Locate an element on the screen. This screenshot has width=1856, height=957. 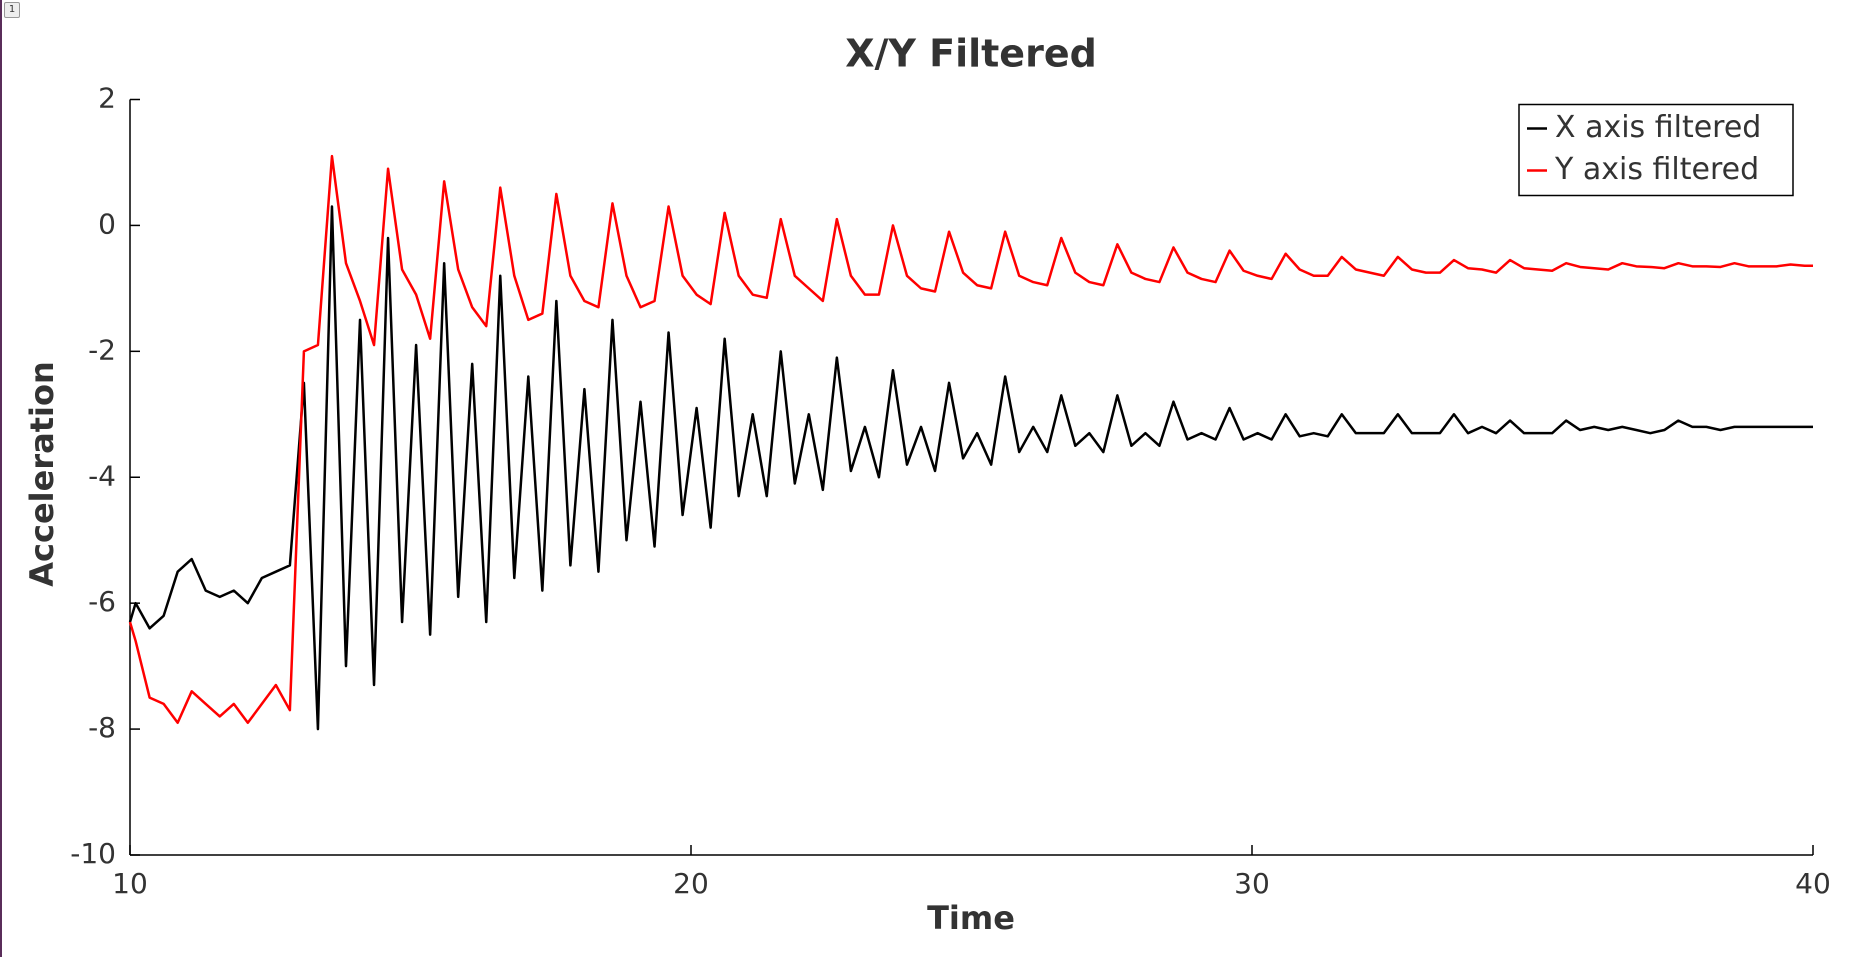
y-tick-label: -4 is located at coordinates (102, 475).